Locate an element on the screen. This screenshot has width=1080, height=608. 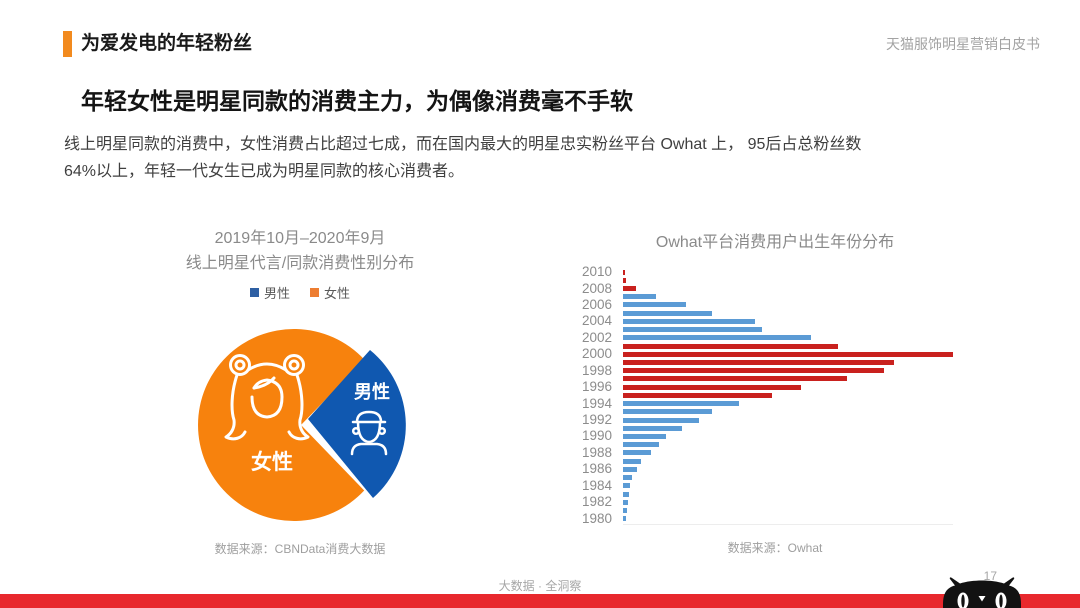
bar-row-1981 is located at coordinates (757, 510).